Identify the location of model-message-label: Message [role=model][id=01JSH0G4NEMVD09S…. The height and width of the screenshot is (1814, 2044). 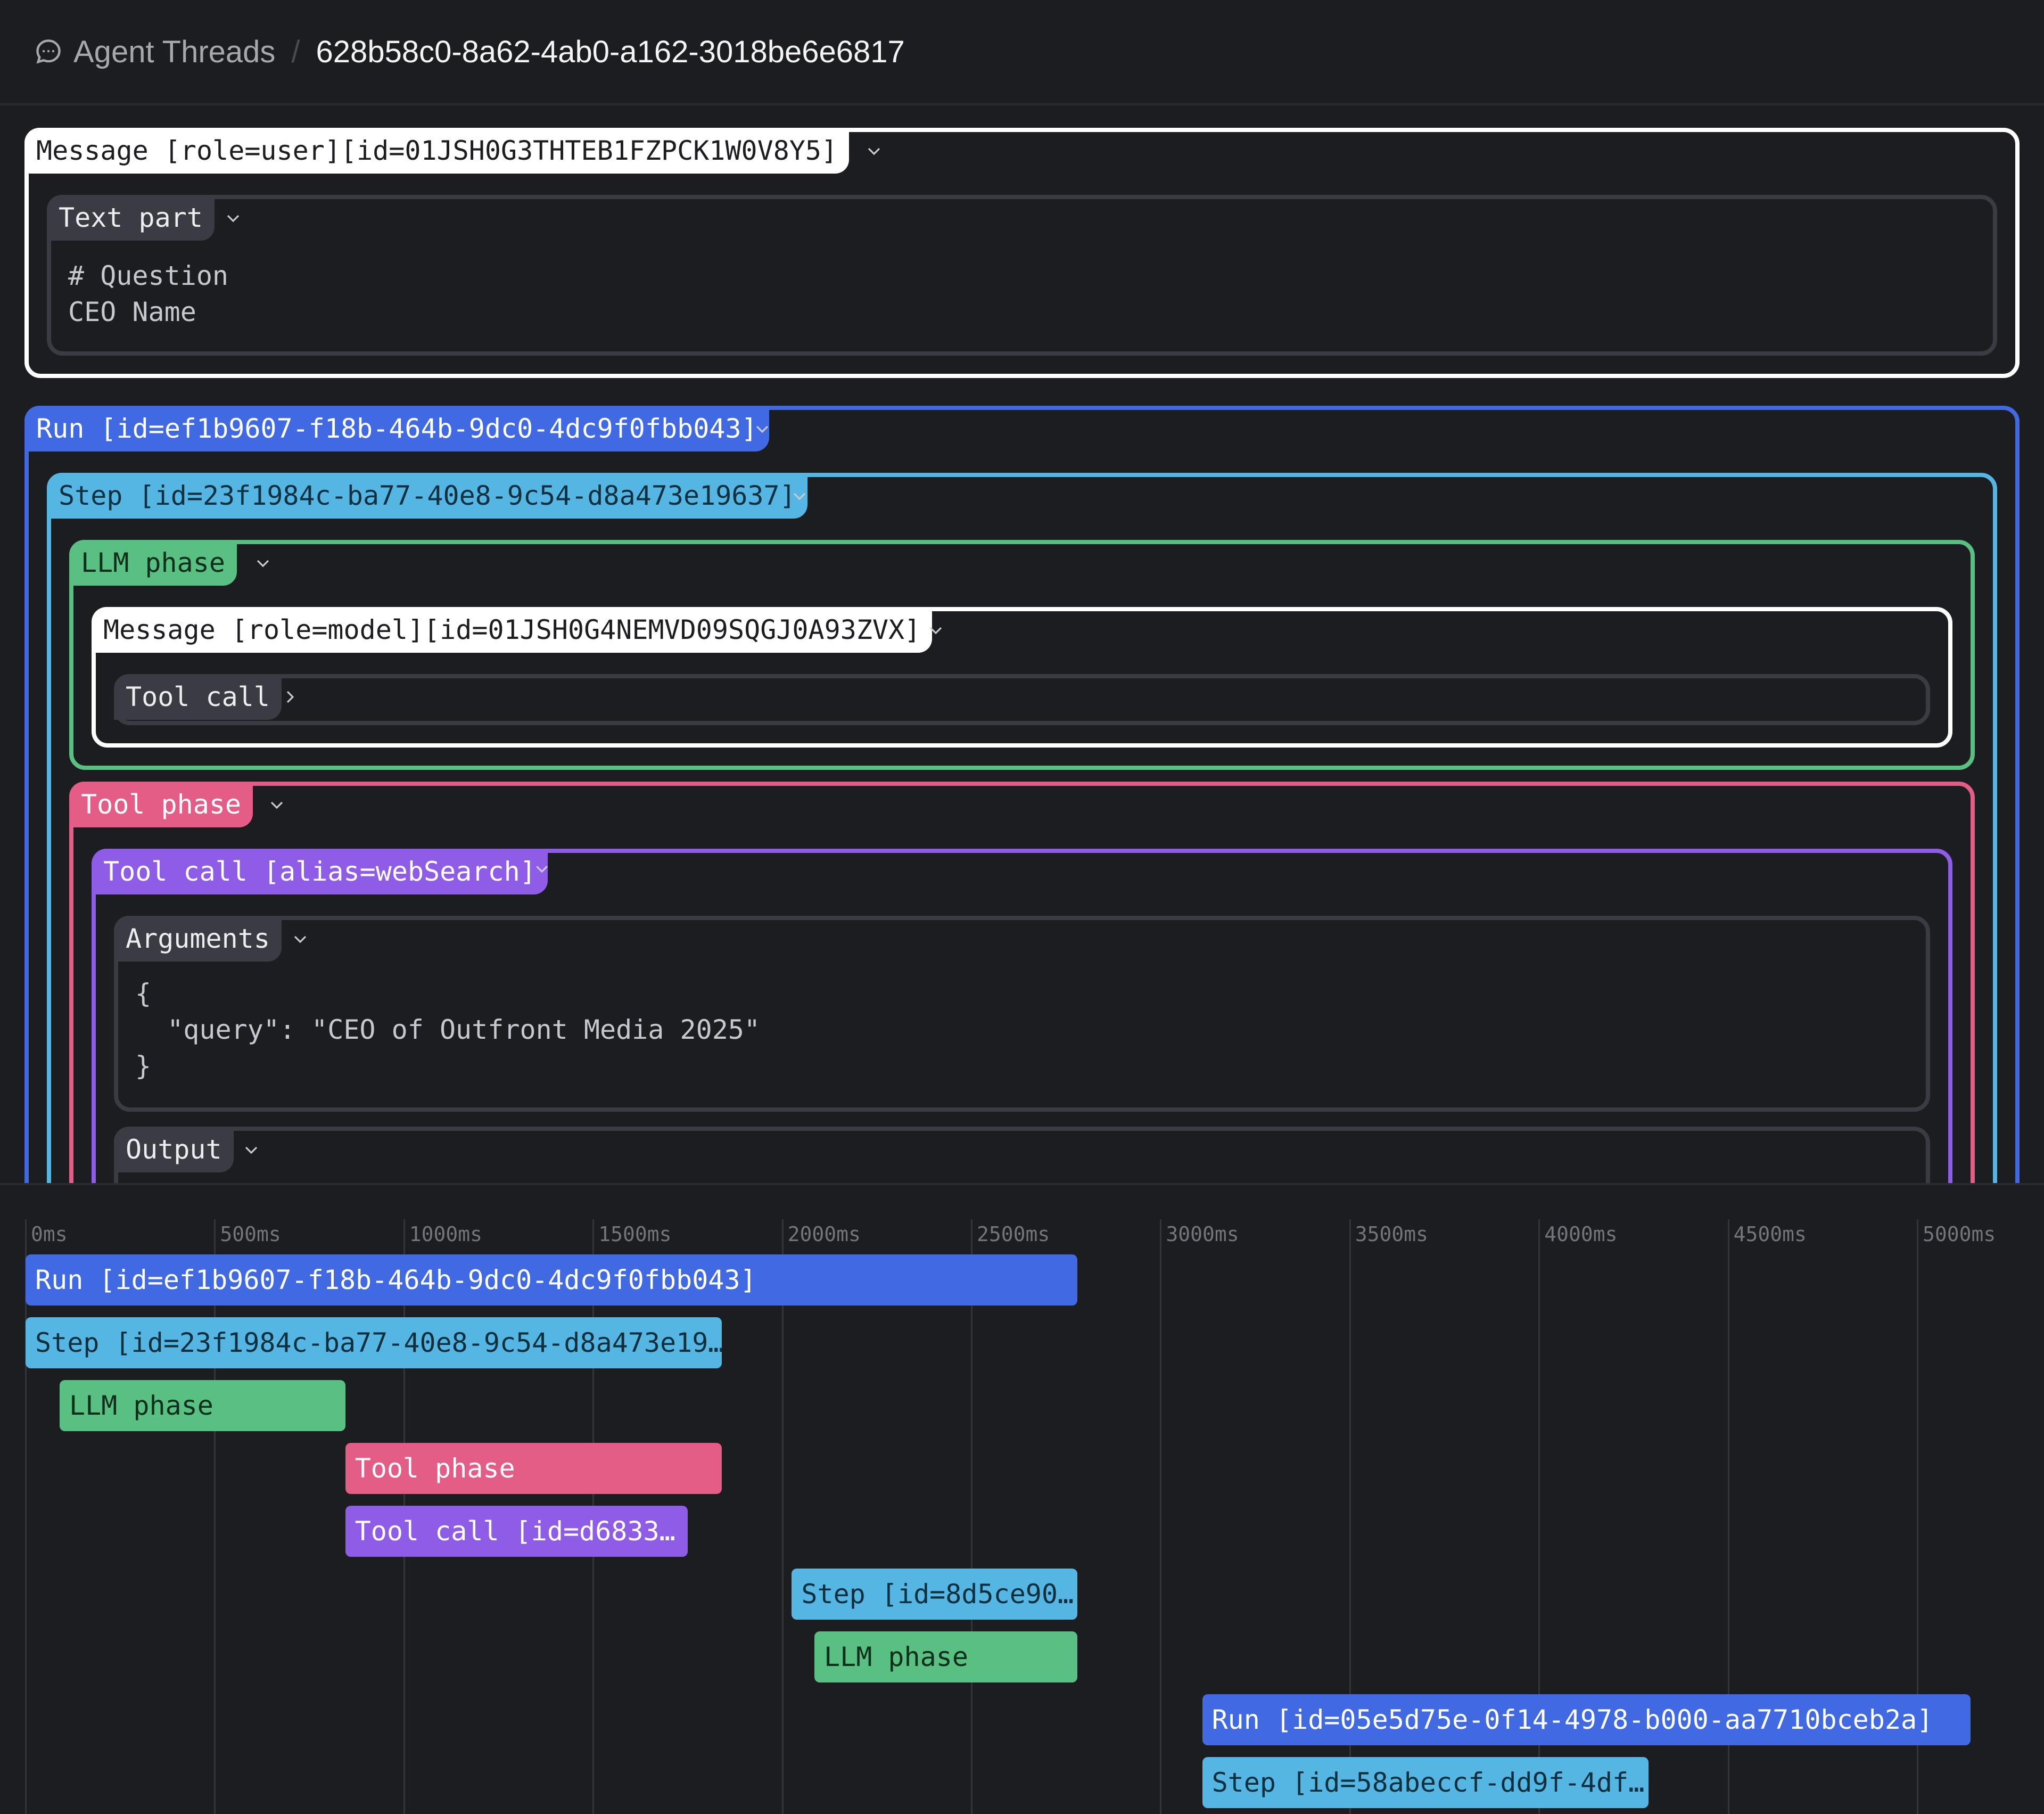
(512, 630).